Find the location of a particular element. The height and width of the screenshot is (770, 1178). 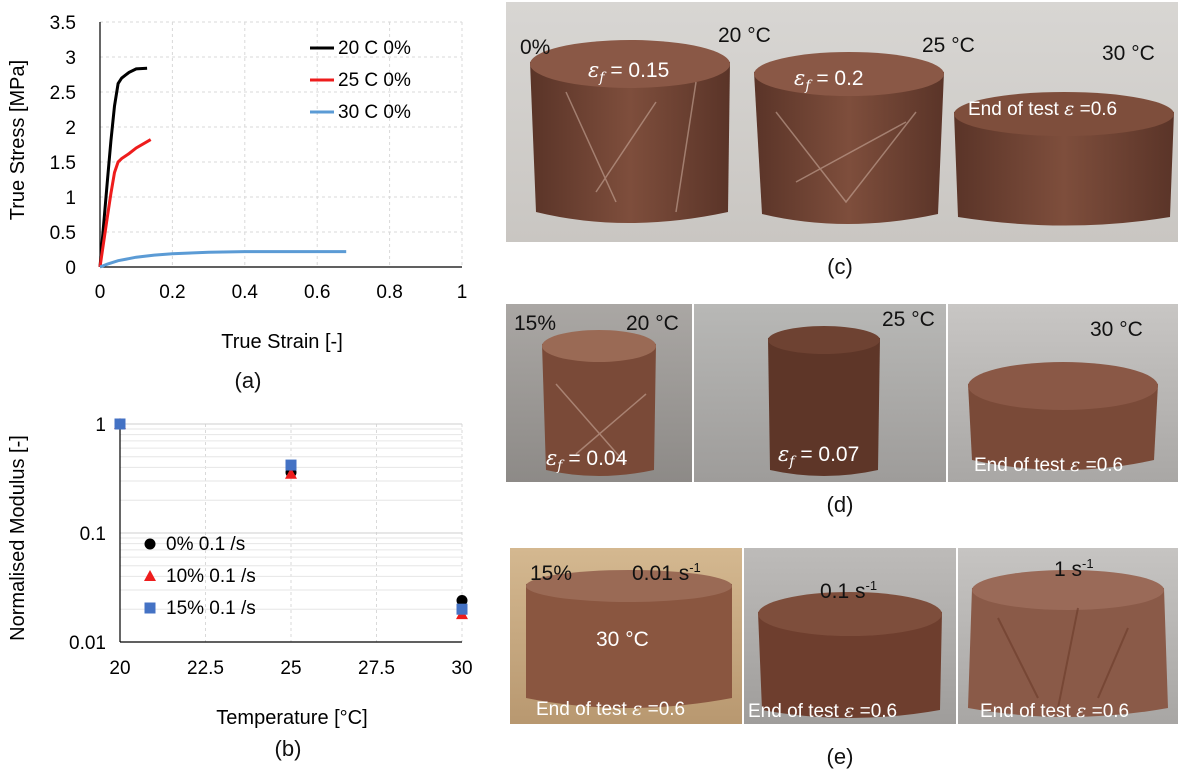

chart-b-xlabel: Temperature [°C] is located at coordinates (291, 718).